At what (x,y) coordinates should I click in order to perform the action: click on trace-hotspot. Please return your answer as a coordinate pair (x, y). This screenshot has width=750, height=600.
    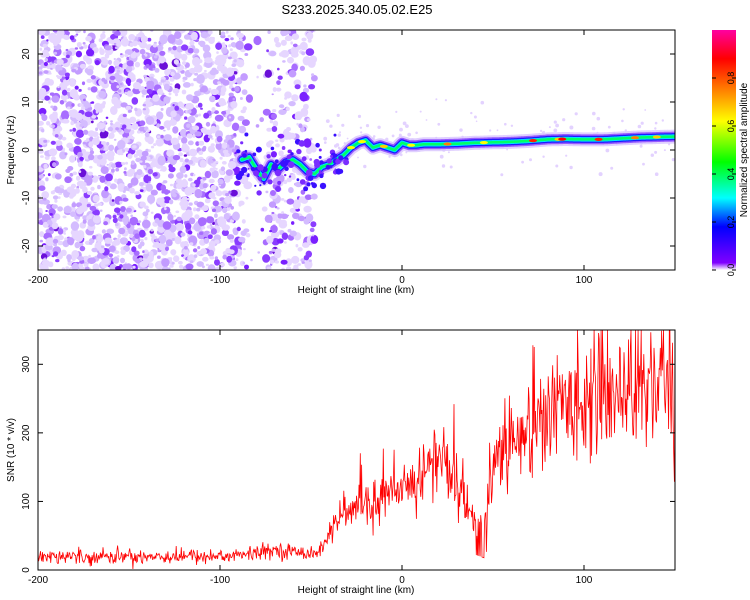
    Looking at the image, I should click on (411, 145).